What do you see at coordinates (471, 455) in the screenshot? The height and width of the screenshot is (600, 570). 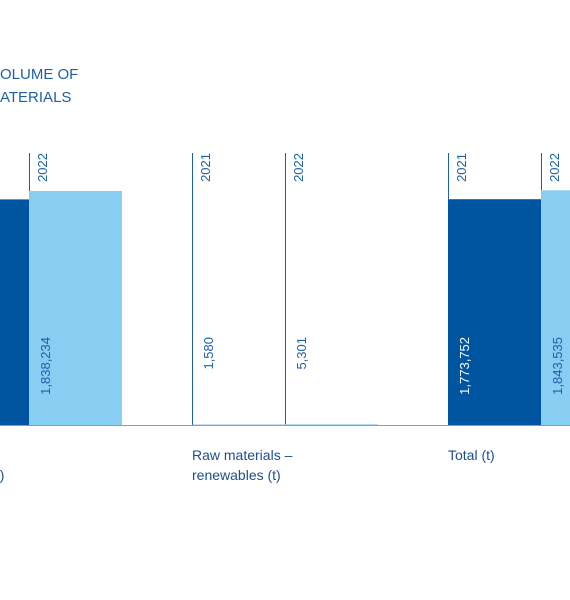 I see `category-label: Total (t)` at bounding box center [471, 455].